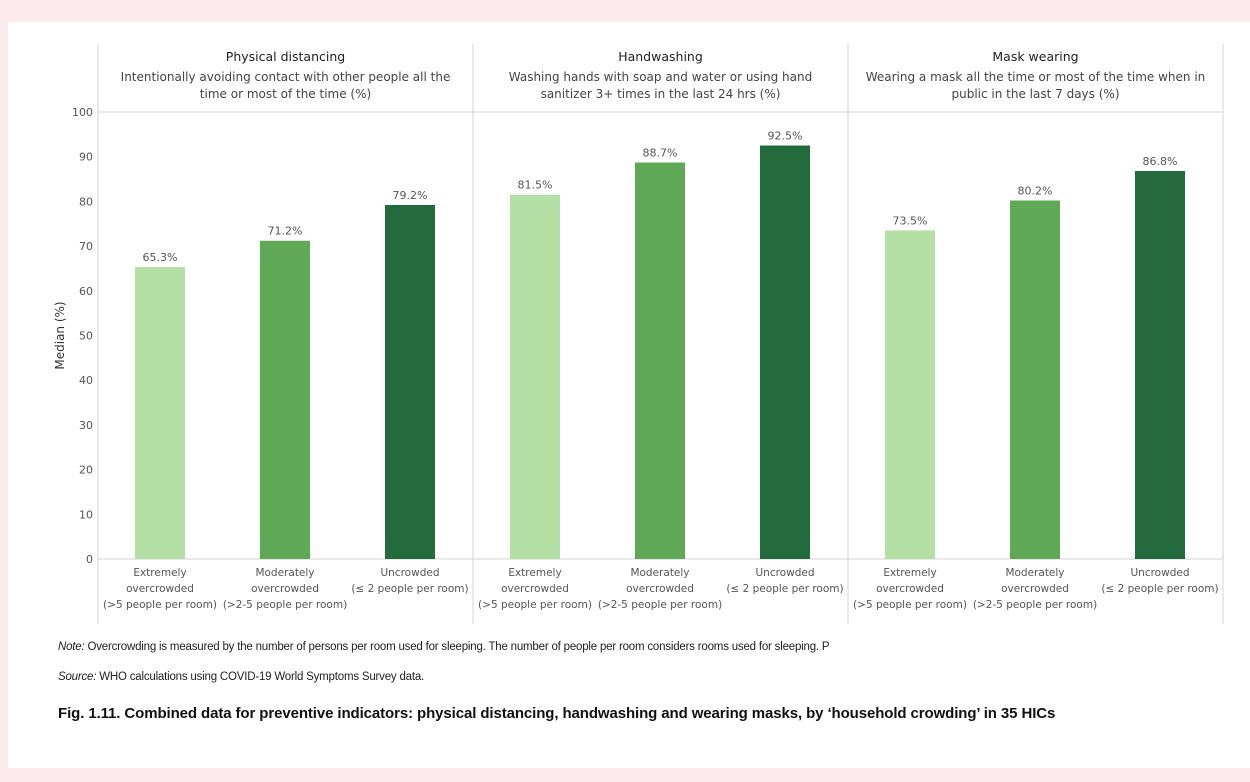 This screenshot has width=1250, height=782. Describe the element at coordinates (160, 257) in the screenshot. I see `data-label: 65.3%` at that location.